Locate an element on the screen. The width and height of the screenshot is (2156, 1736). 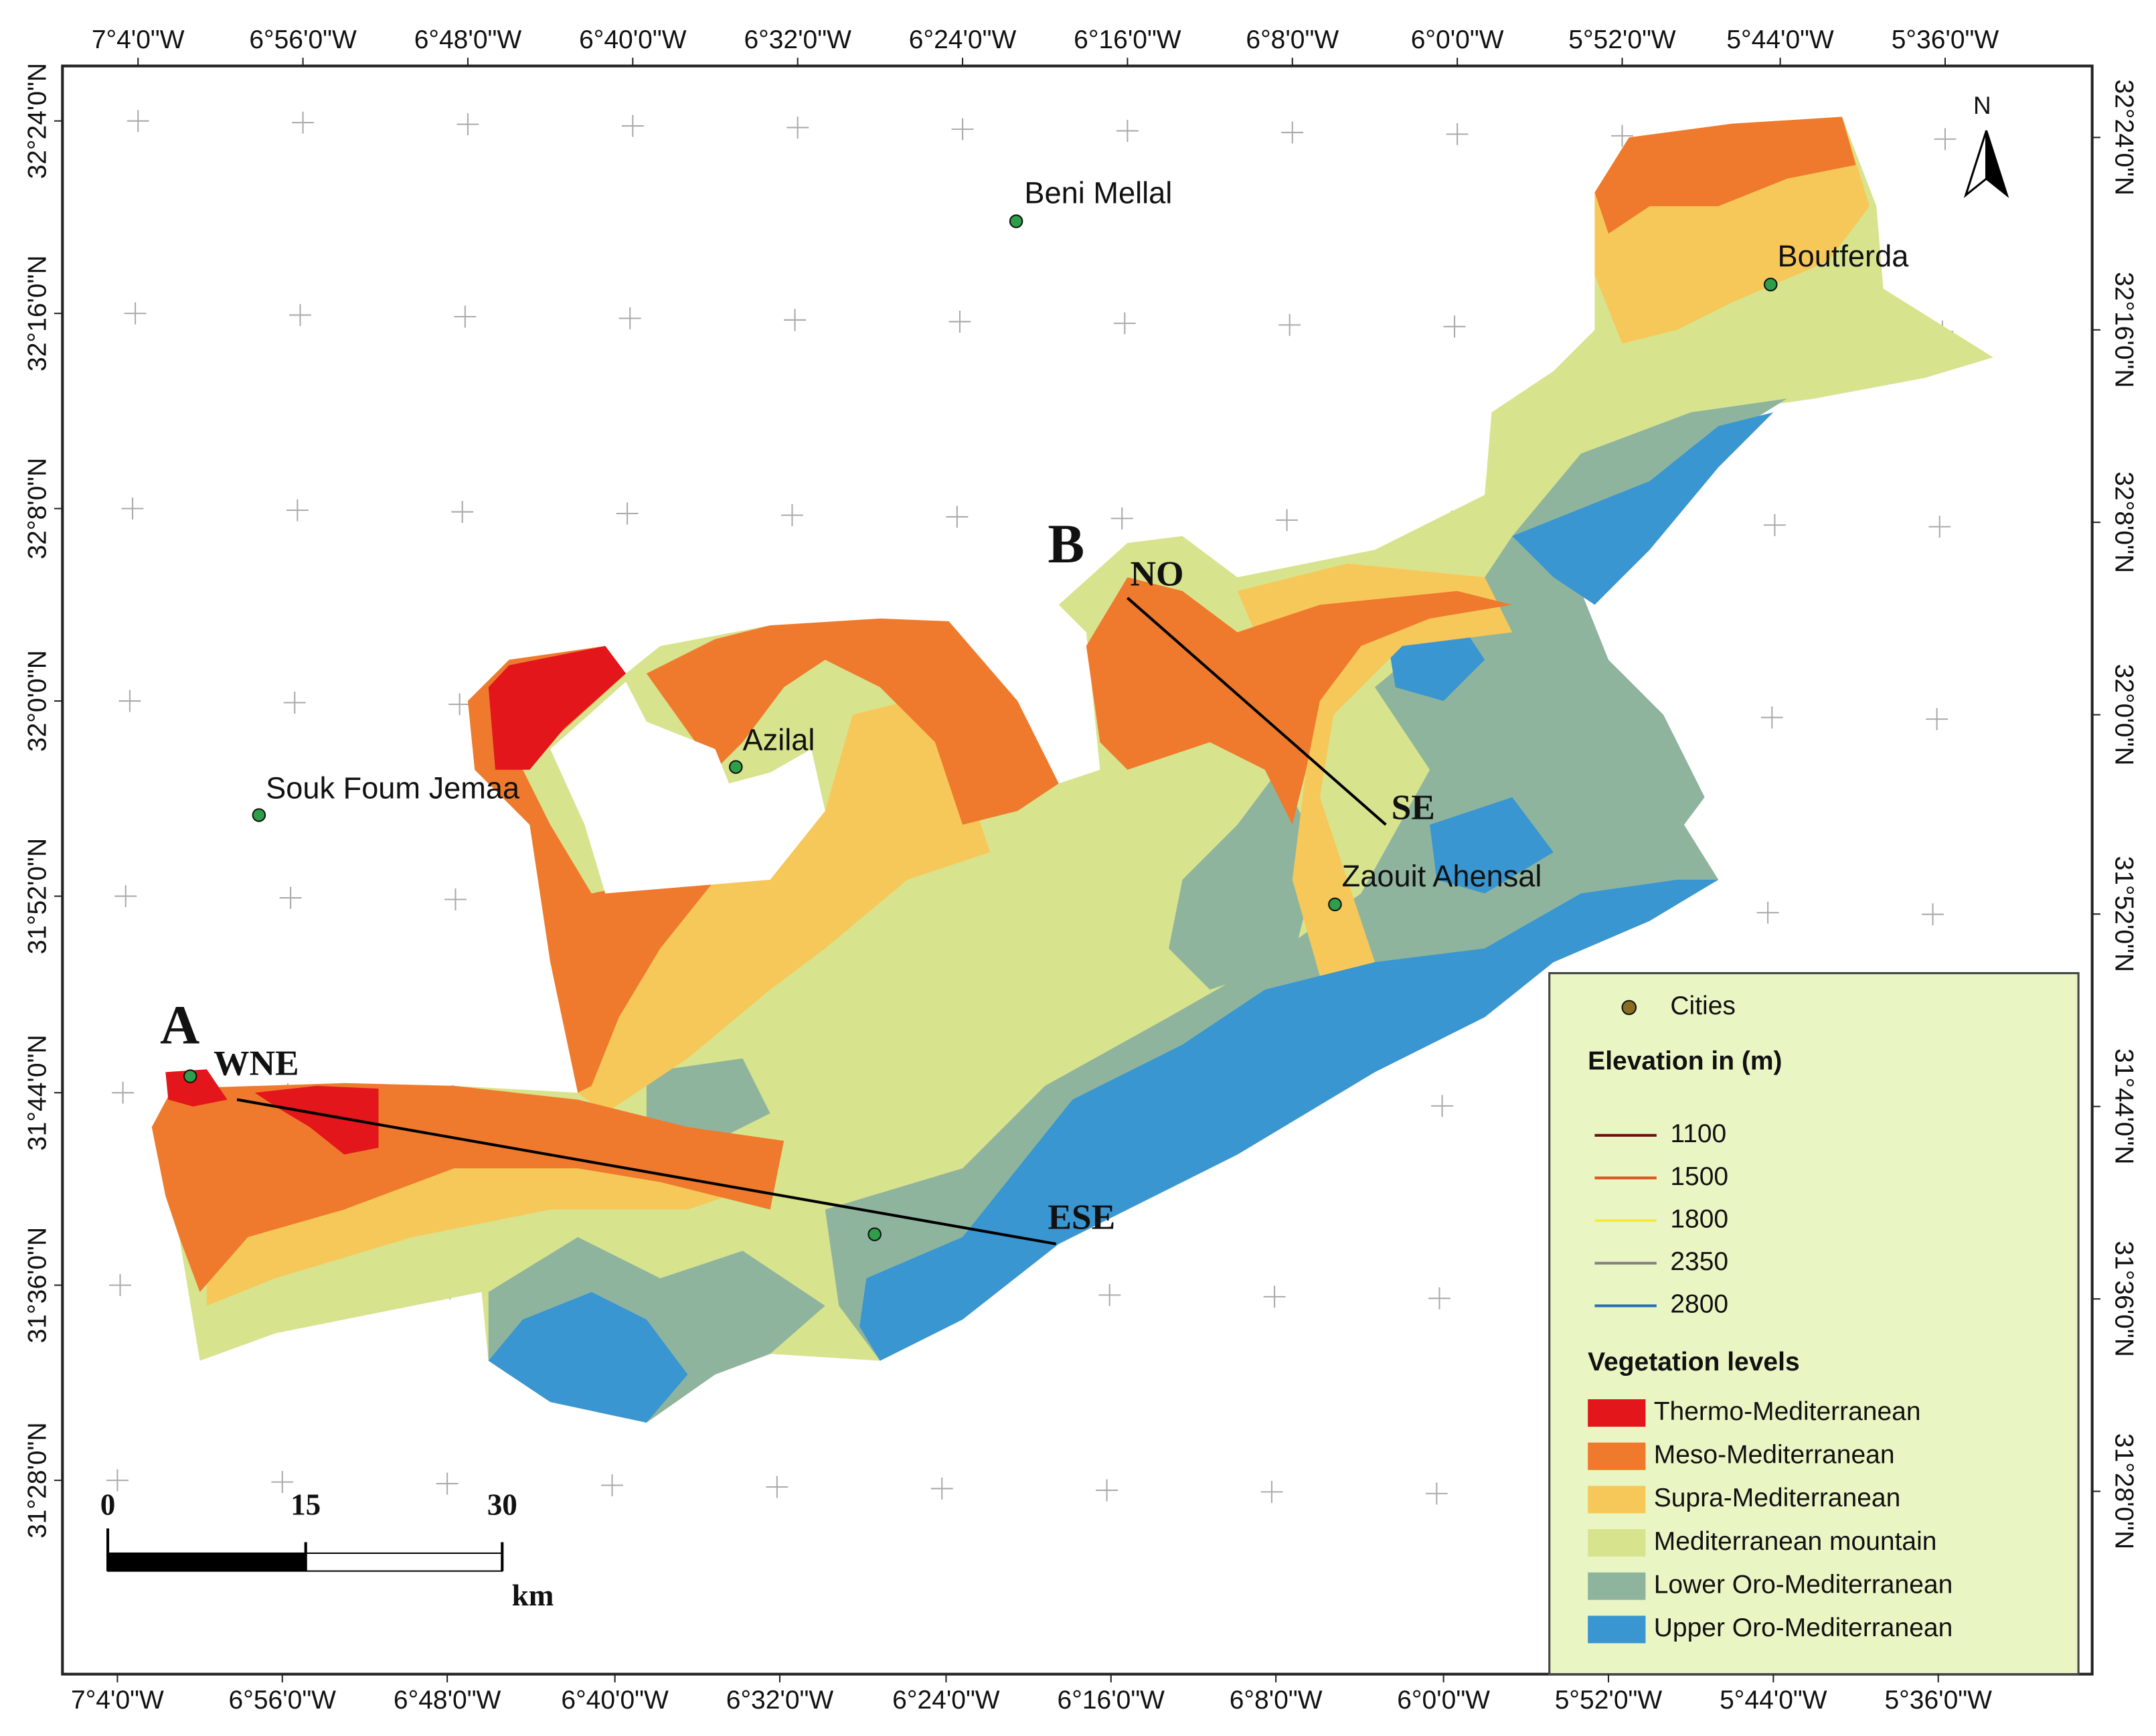
longitude-label: 6°40'0"W is located at coordinates (615, 1701).